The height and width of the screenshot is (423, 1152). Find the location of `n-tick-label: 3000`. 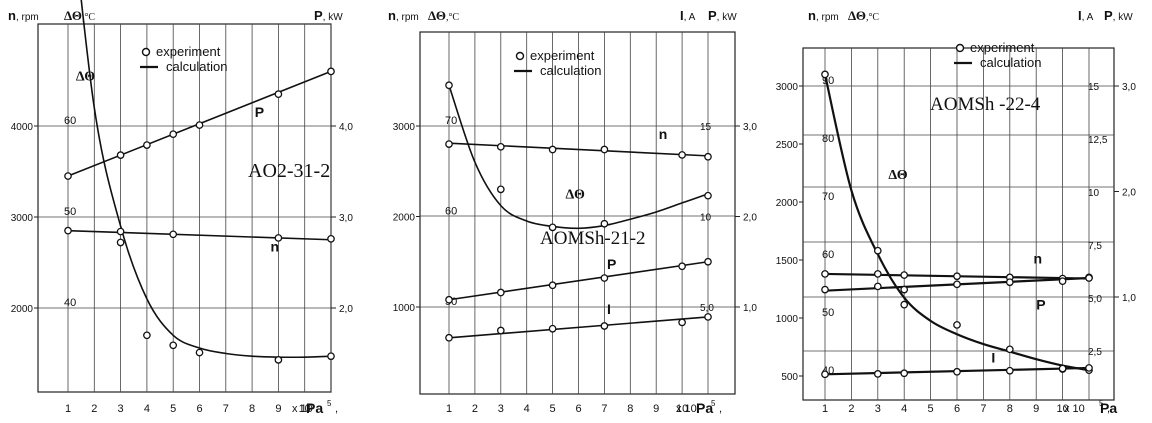

n-tick-label: 3000 is located at coordinates (404, 127).